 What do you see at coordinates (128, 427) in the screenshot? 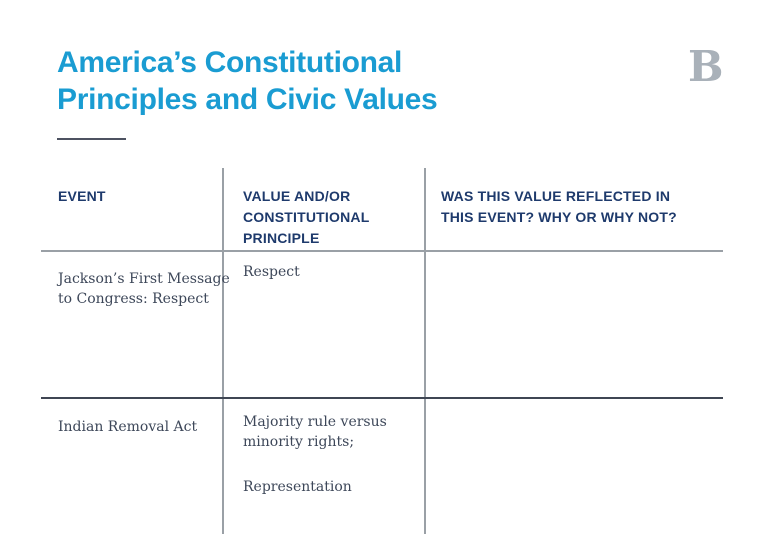
I see `cell-event-row2: Indian Removal Act` at bounding box center [128, 427].